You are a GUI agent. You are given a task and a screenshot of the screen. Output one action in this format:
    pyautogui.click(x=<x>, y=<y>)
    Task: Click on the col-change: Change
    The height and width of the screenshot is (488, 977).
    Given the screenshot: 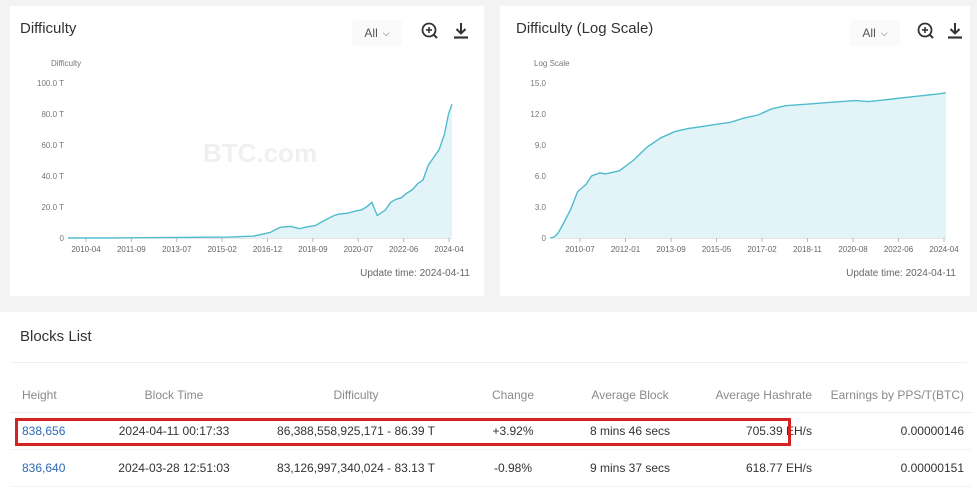 What is the action you would take?
    pyautogui.click(x=513, y=395)
    